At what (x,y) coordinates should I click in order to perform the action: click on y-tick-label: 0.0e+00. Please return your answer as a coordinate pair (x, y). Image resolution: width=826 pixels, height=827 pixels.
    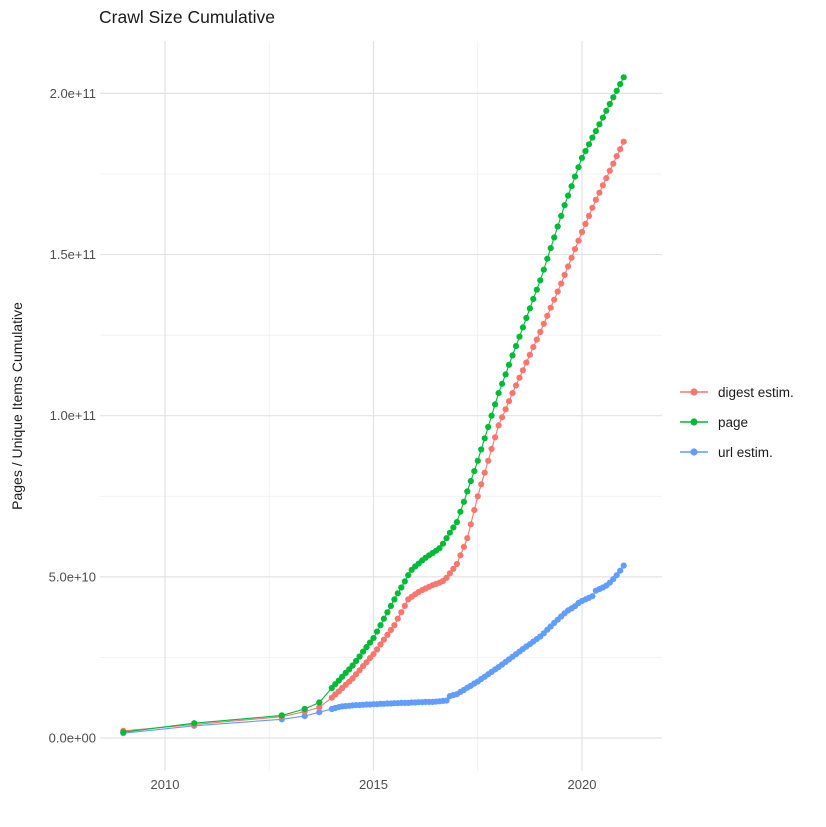
    Looking at the image, I should click on (72, 738).